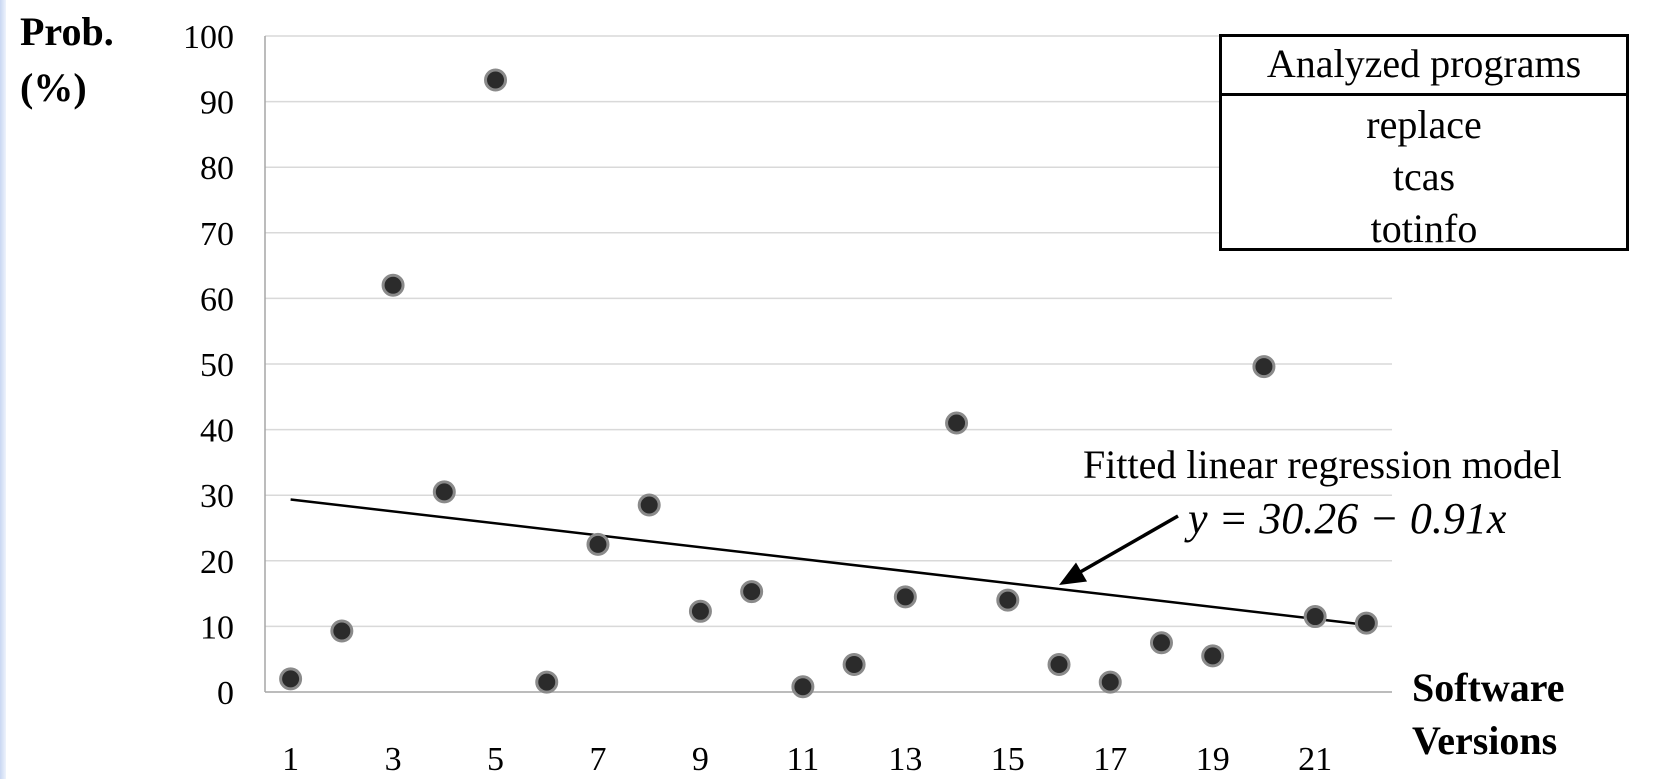 The image size is (1666, 779). I want to click on y-tick-label: 40, so click(217, 431).